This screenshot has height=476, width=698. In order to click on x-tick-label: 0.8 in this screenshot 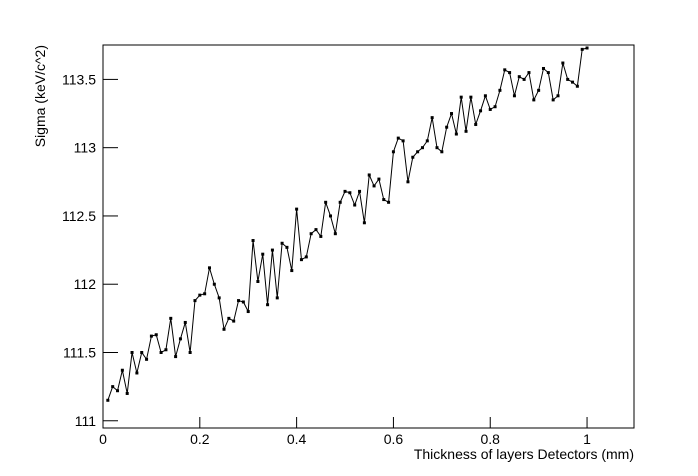, I will do `click(491, 439)`.